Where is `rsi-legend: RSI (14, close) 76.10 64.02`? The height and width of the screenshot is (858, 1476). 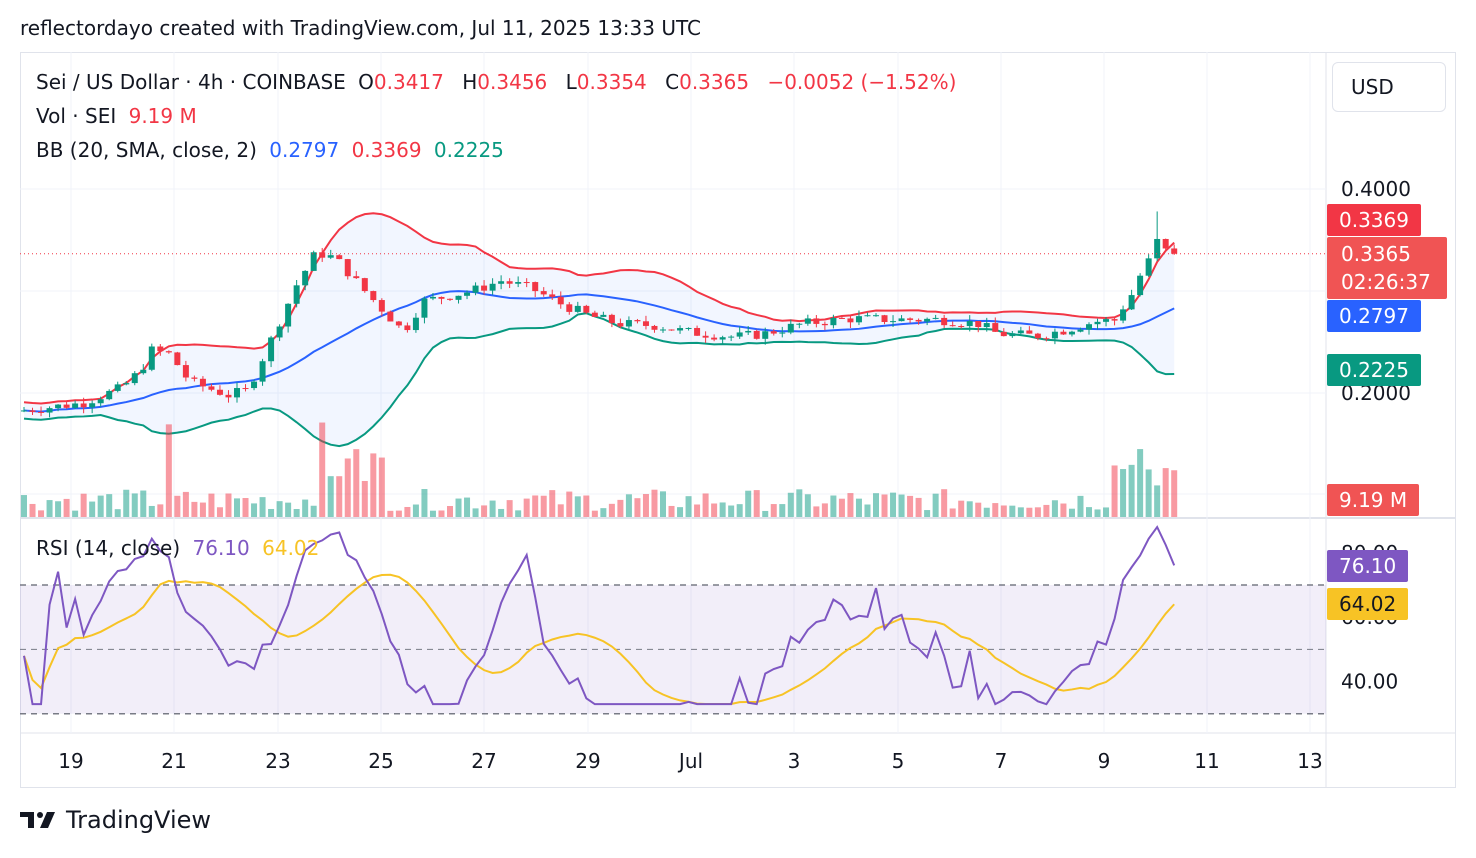
rsi-legend: RSI (14, close) 76.10 64.02 is located at coordinates (180, 548).